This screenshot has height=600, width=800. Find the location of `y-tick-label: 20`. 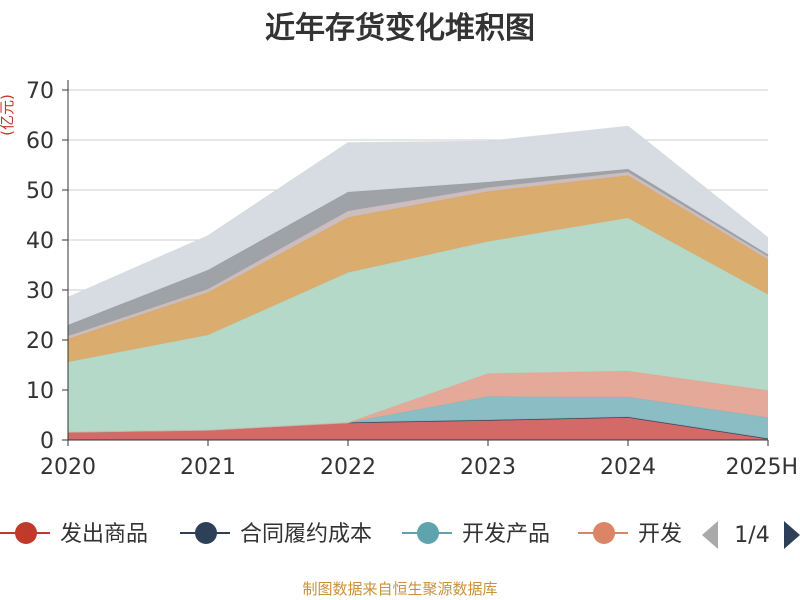

y-tick-label: 20 is located at coordinates (40, 341).